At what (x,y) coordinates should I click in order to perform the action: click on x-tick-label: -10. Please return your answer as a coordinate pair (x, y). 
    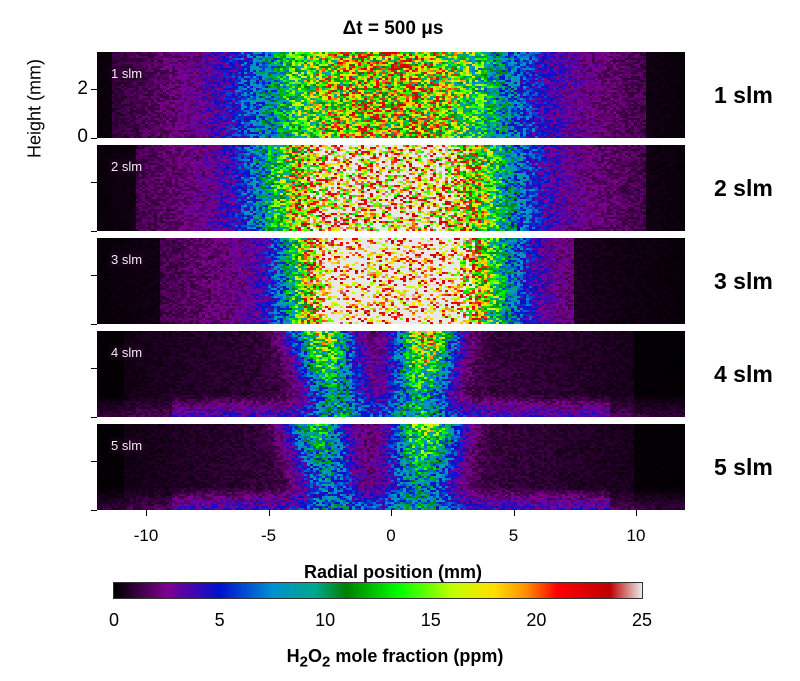
    Looking at the image, I should click on (146, 535).